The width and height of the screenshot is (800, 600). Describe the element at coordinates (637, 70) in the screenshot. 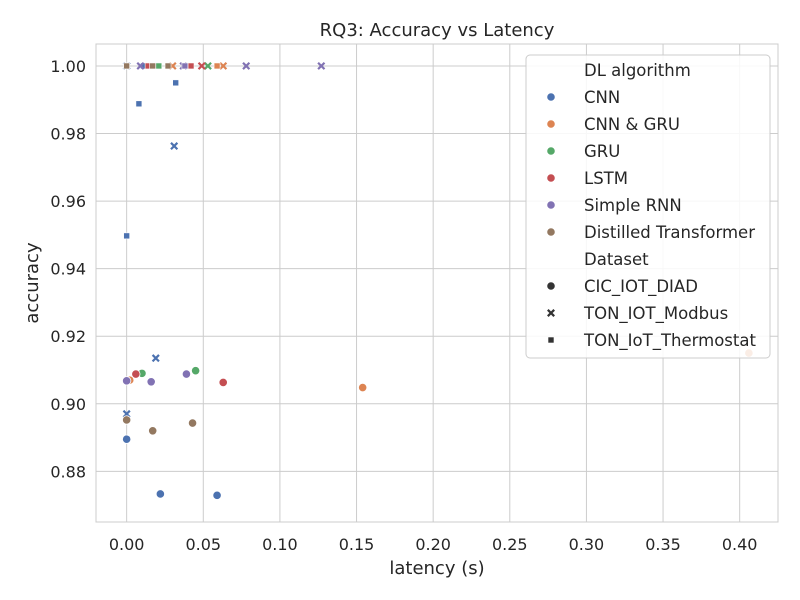

I see `legend-title-hue: DL algorithm` at that location.